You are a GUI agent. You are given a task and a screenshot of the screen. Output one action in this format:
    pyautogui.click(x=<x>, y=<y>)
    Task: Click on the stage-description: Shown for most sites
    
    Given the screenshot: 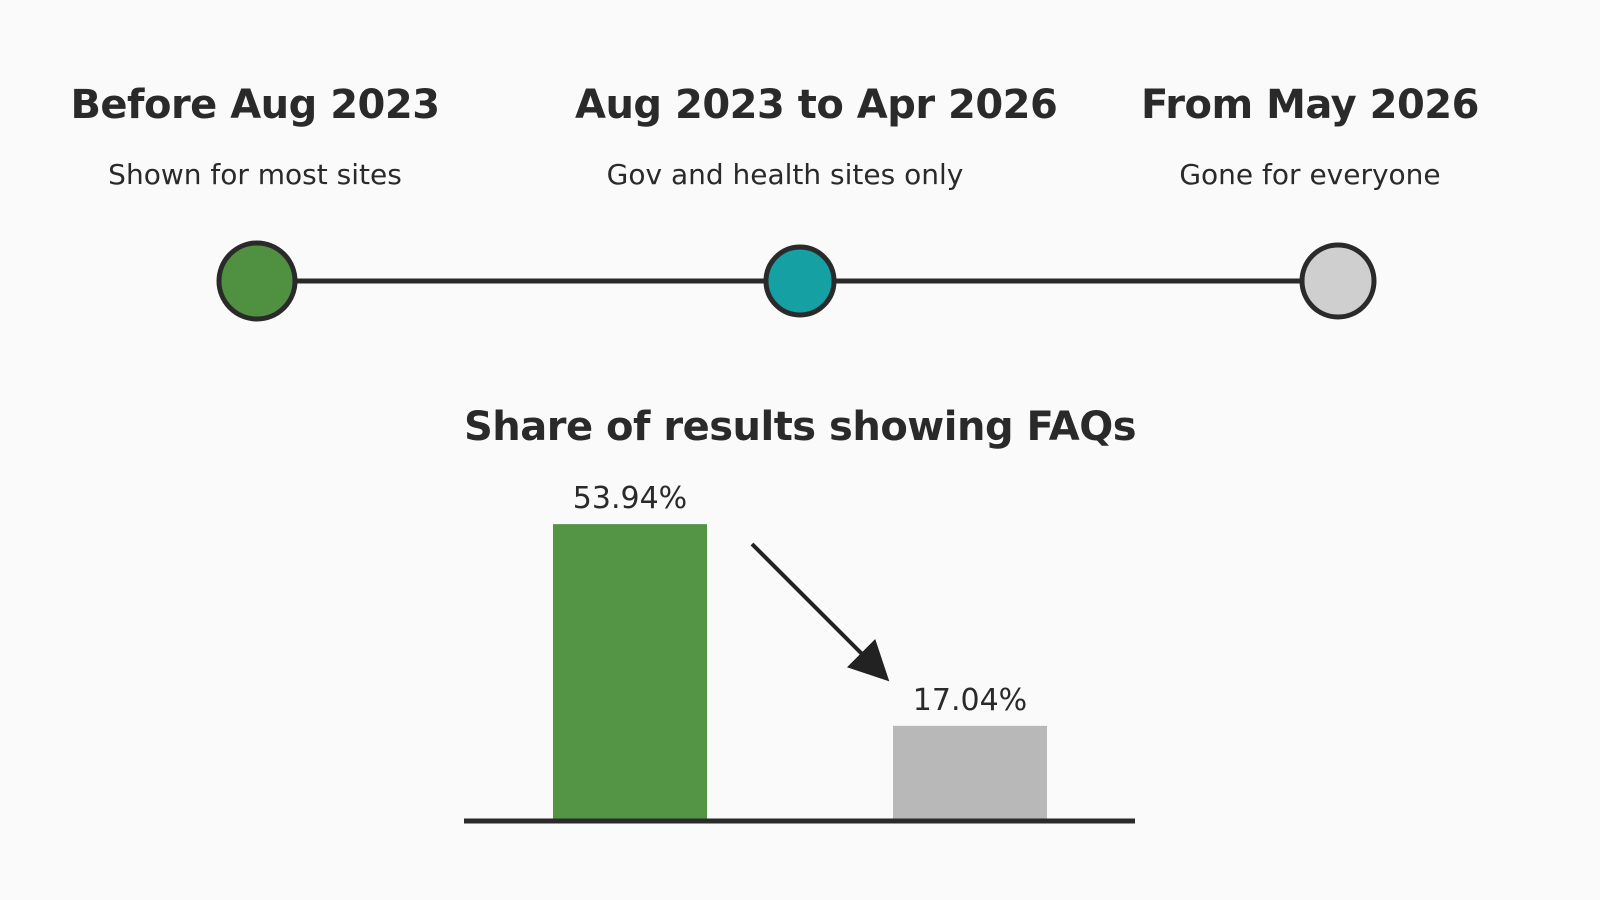 What is the action you would take?
    pyautogui.click(x=255, y=174)
    